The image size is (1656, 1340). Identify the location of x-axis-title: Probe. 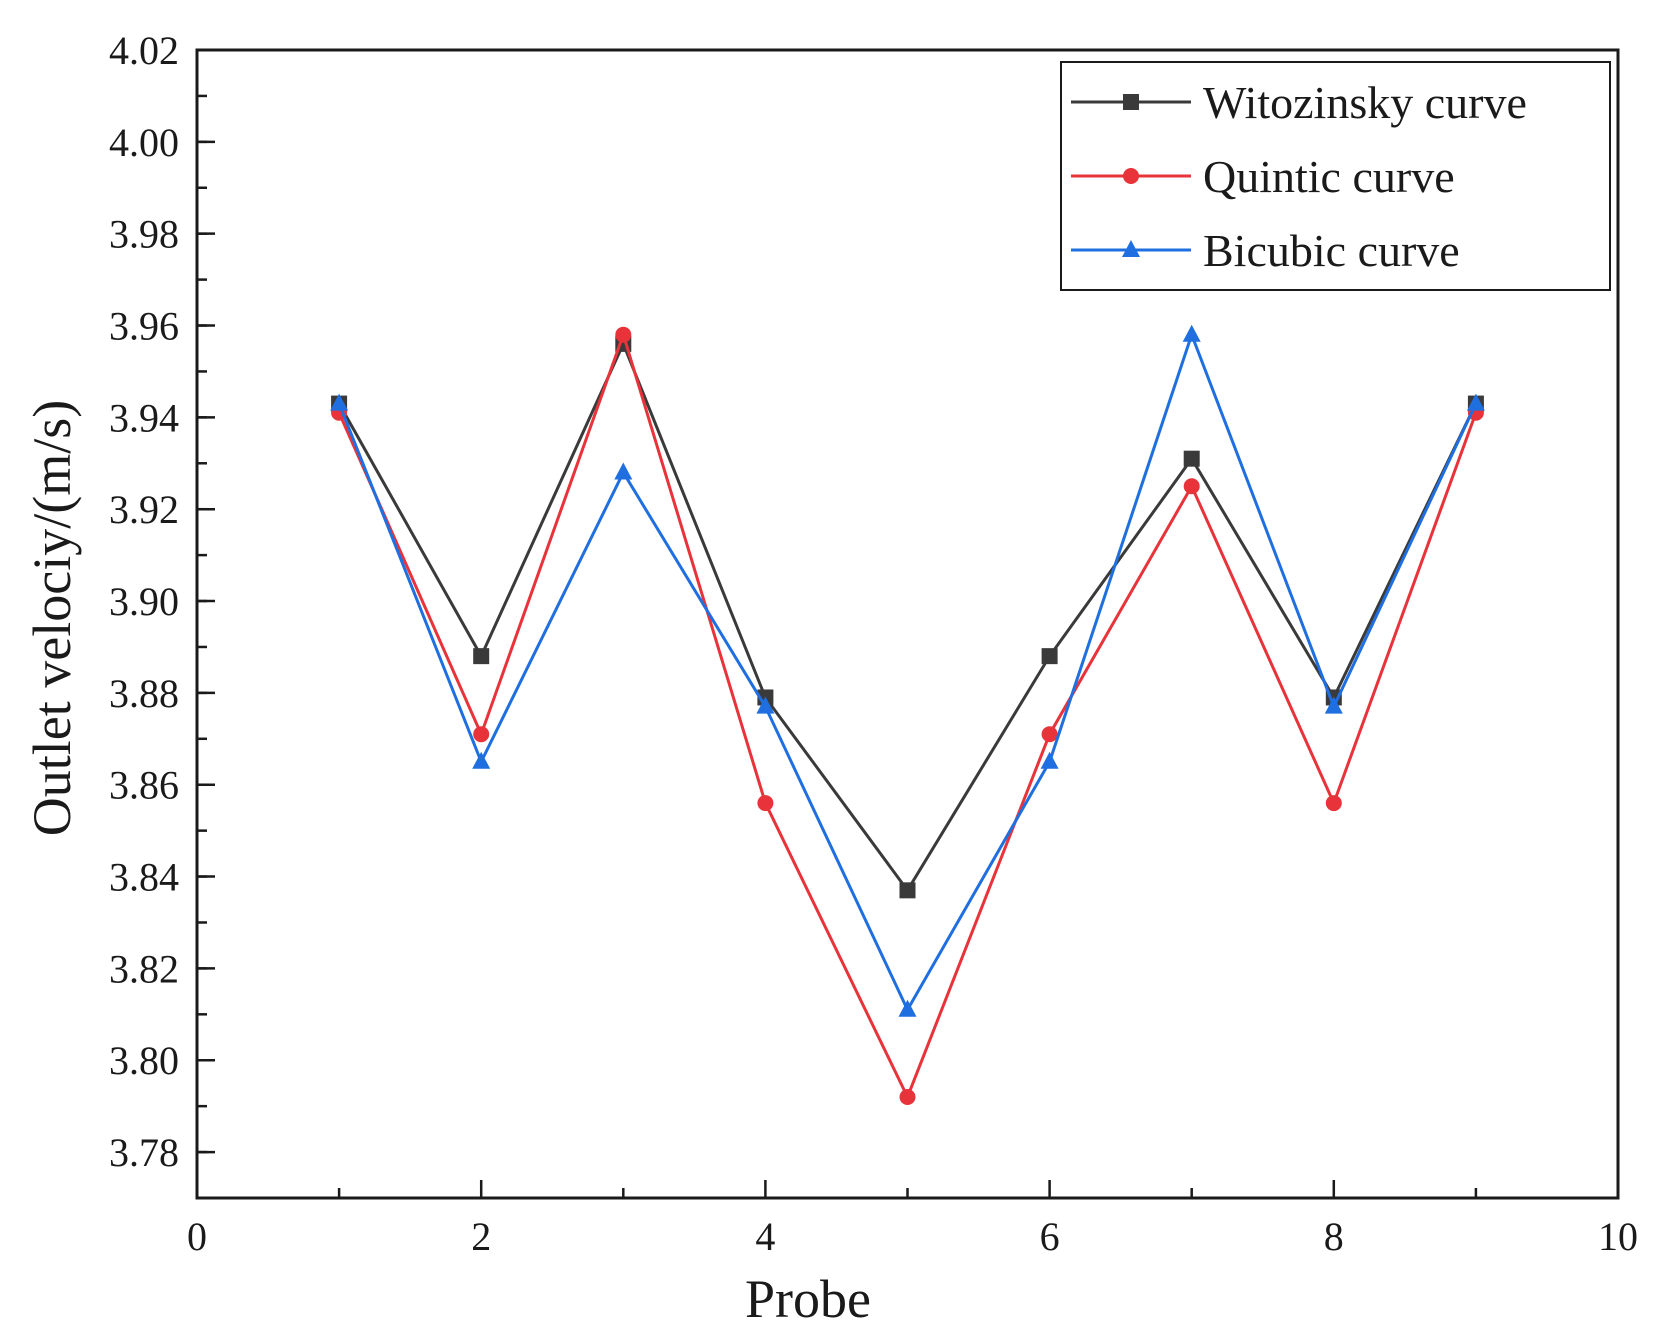
(808, 1299).